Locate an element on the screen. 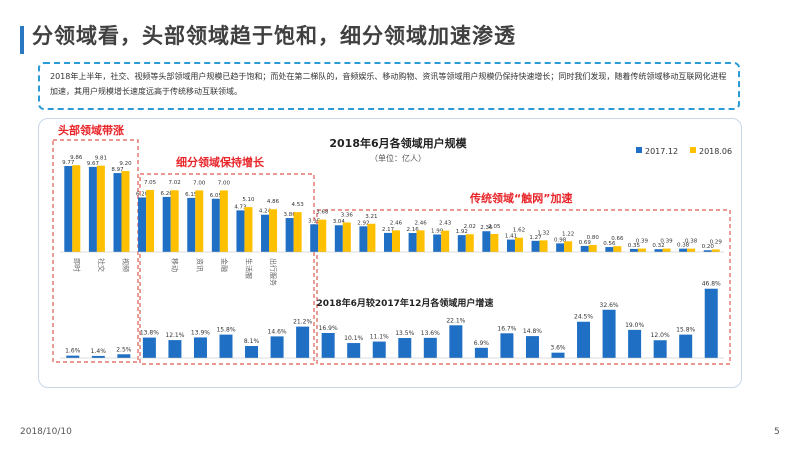  data-label-2018.06-16: 2.02 is located at coordinates (470, 227).